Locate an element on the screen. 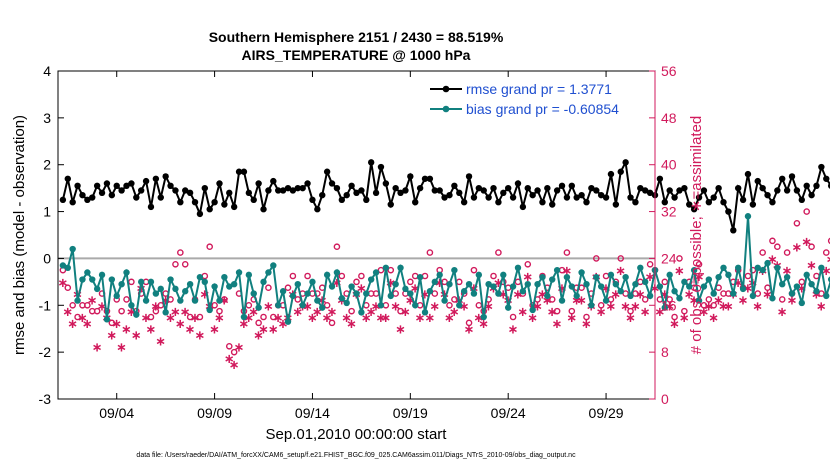  y-tick-label: 3 is located at coordinates (47, 118).